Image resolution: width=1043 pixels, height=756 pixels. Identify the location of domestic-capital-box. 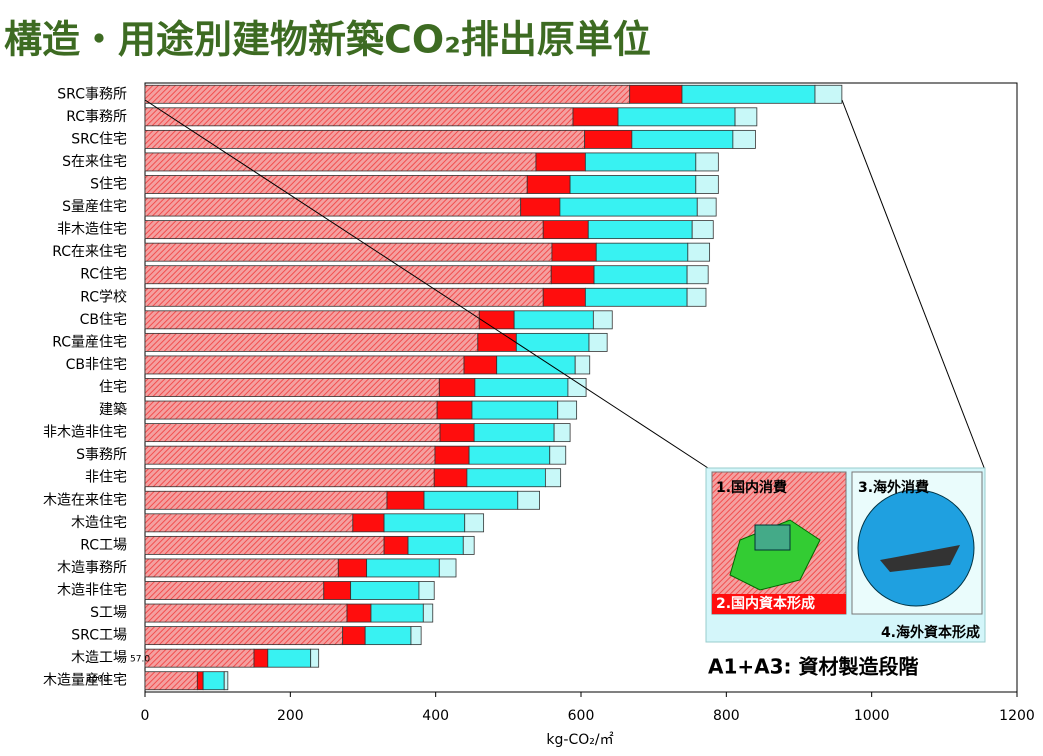
(779, 604).